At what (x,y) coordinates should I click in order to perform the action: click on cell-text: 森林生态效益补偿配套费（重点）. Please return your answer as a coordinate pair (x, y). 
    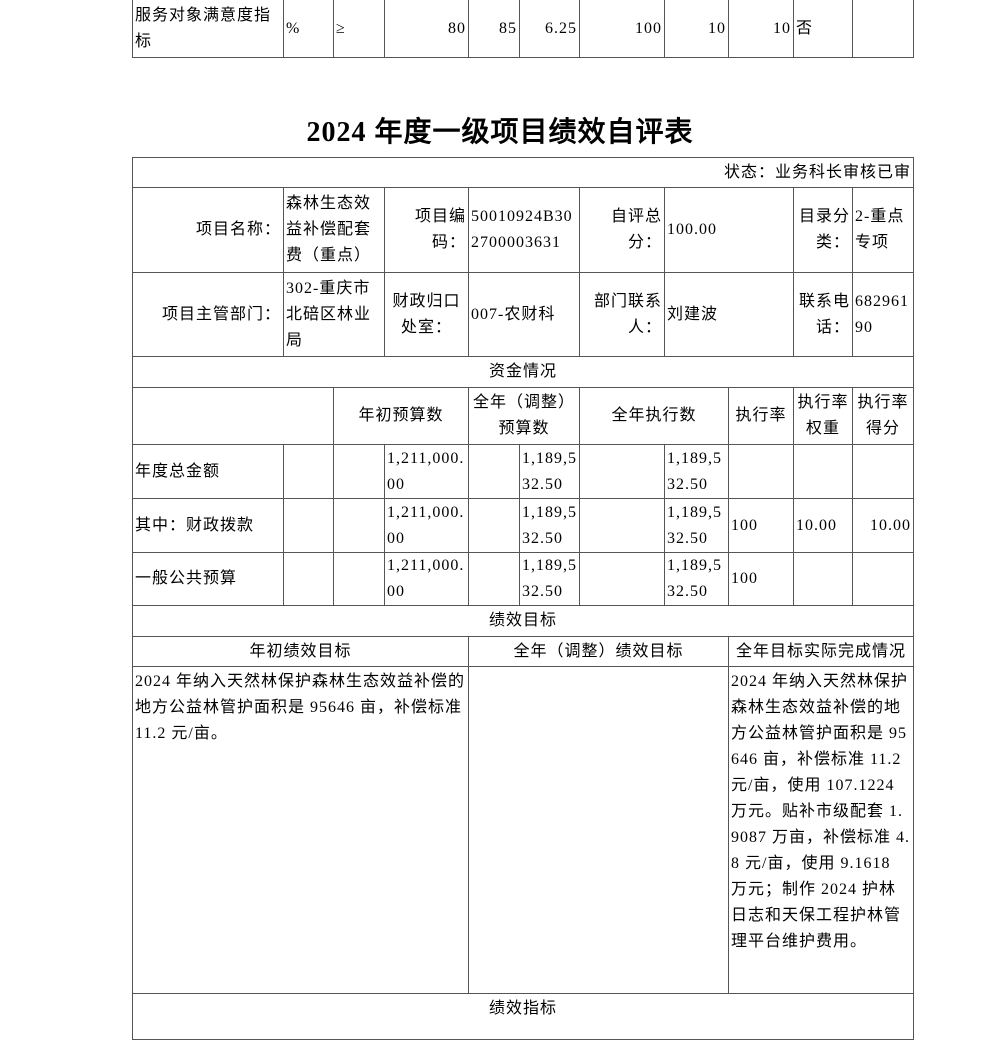
    Looking at the image, I should click on (329, 229).